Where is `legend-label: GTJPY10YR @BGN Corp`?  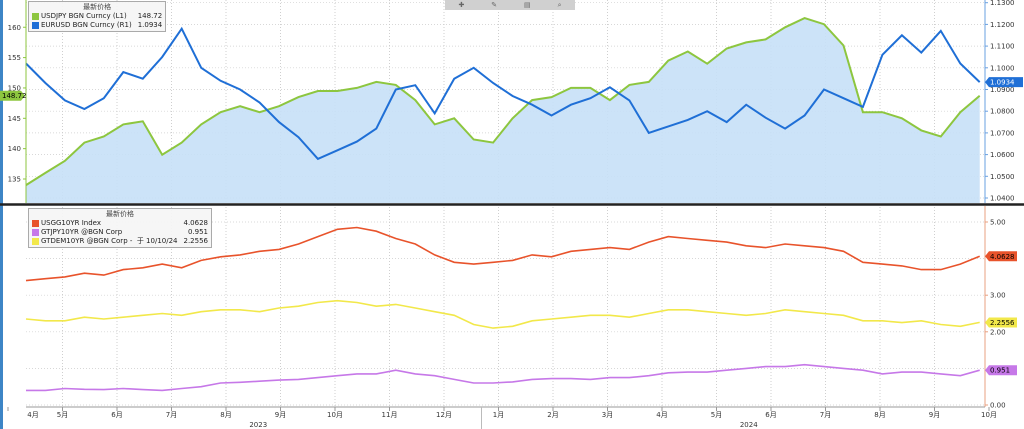
legend-label: GTJPY10YR @BGN Corp is located at coordinates (82, 232).